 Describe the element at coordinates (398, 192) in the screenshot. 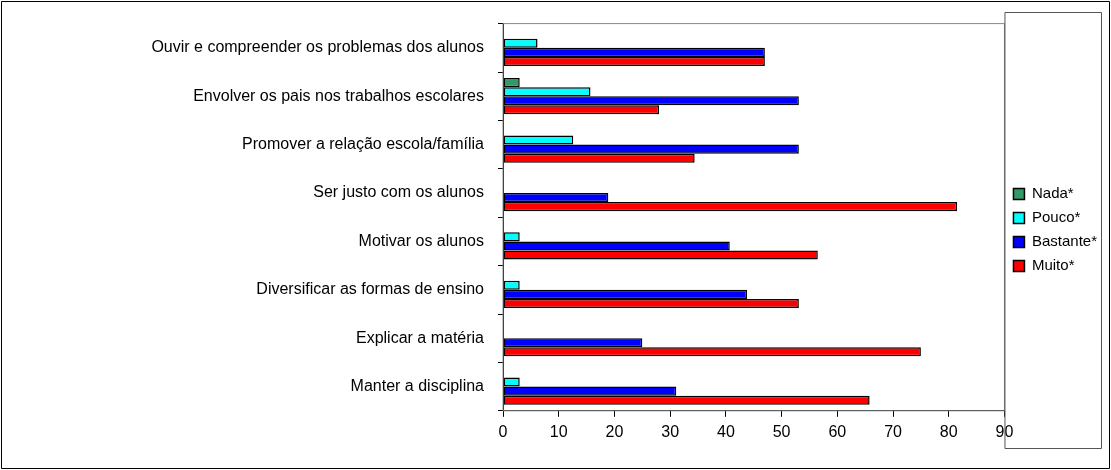

I see `y-tick-label: Ser justo com os alunos` at that location.